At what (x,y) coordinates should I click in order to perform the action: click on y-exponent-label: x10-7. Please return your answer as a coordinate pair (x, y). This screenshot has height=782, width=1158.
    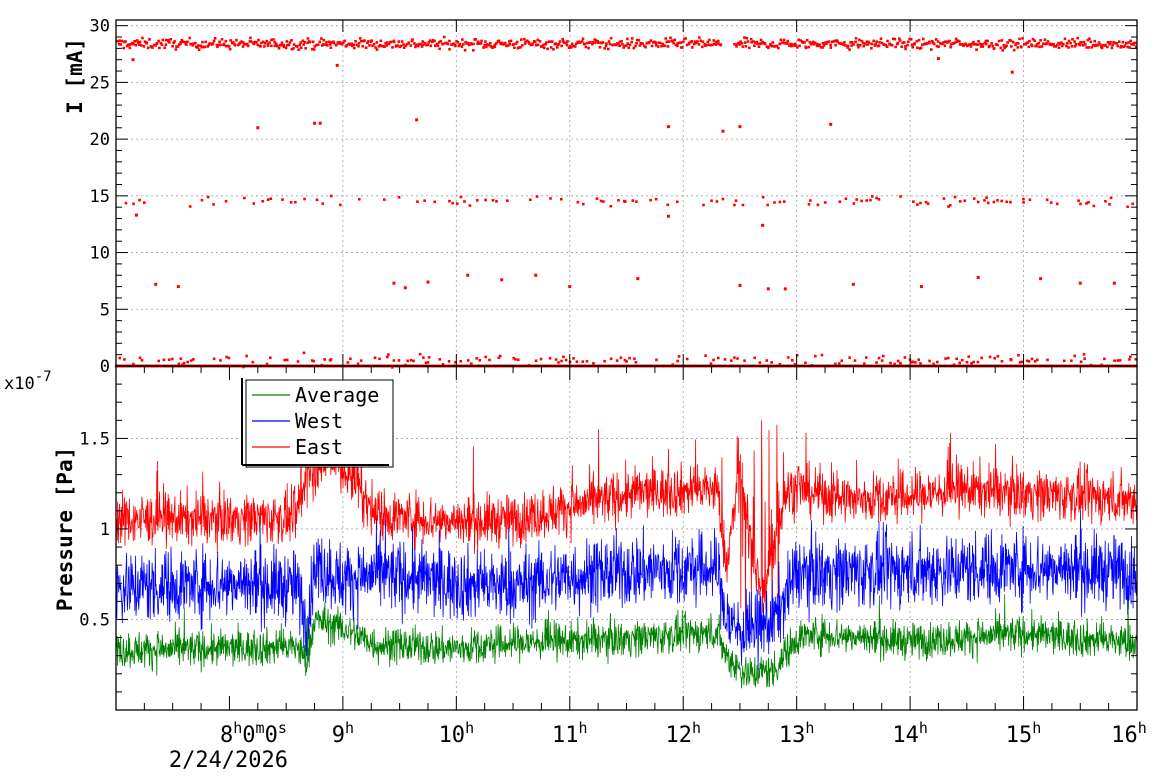
    Looking at the image, I should click on (28, 381).